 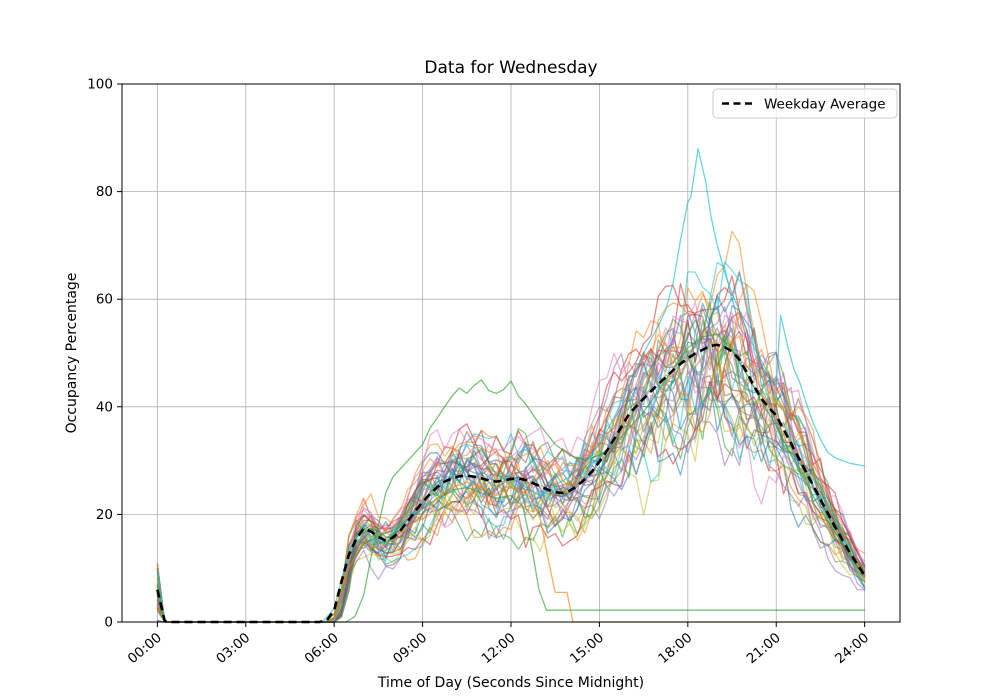 I want to click on legend: Weekday Average, so click(x=805, y=103).